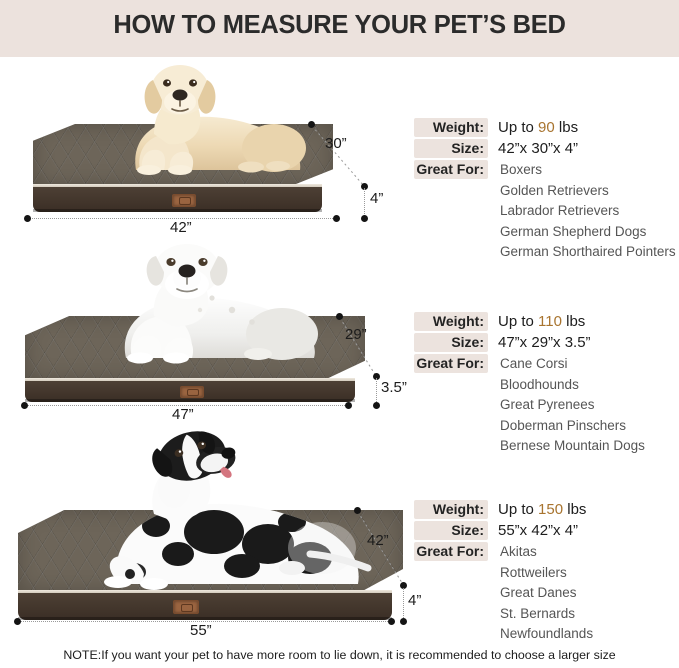  I want to click on weight-number-large: 90, so click(546, 127).